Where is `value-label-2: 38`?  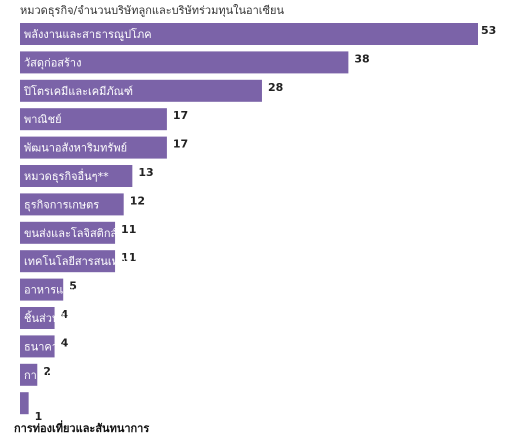
value-label-2: 38 is located at coordinates (361, 58).